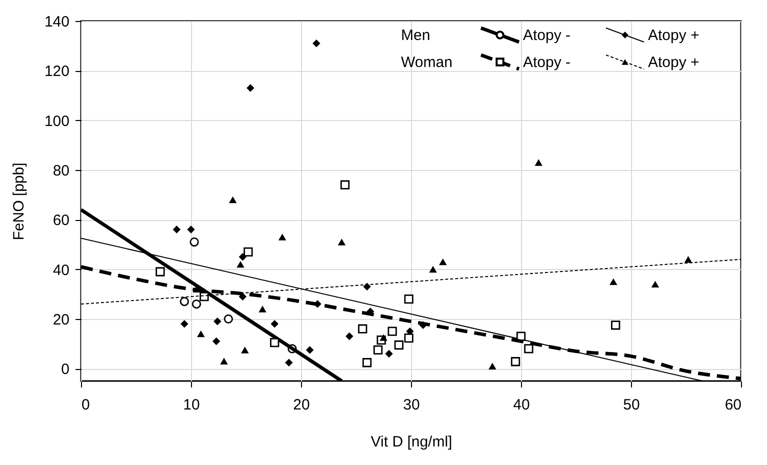 This screenshot has width=767, height=465. I want to click on annotation: Woman, so click(426, 62).